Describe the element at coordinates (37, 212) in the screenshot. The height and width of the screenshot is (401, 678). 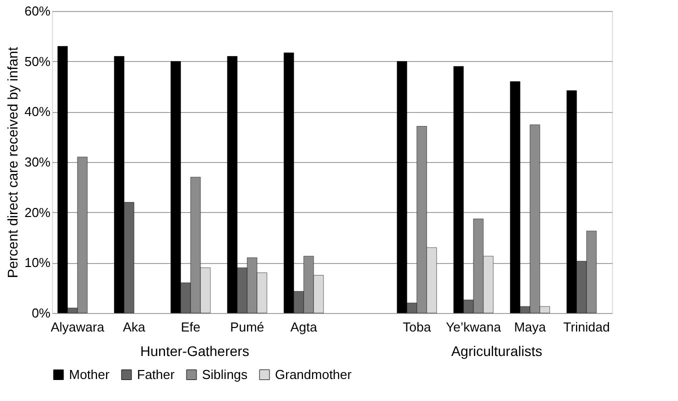
I see `y-tick-label: 20%` at that location.